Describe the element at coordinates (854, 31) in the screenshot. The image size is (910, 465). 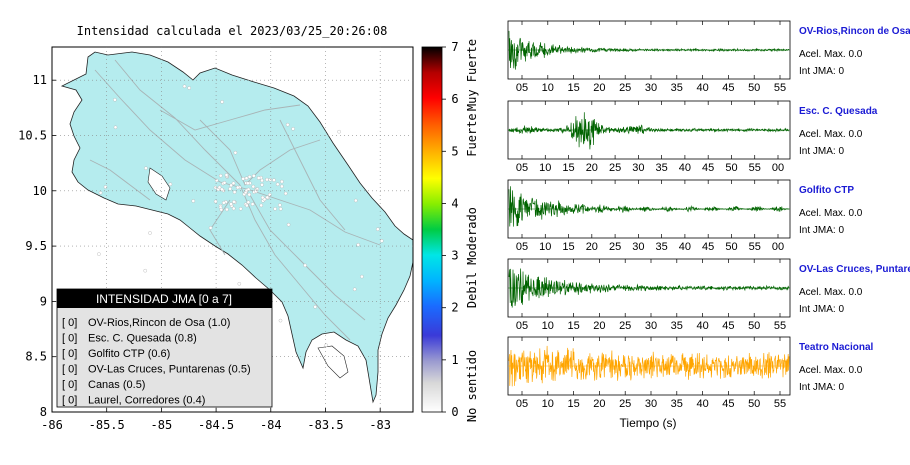
I see `station-name: OV-Rios,Rincon de Osa` at that location.